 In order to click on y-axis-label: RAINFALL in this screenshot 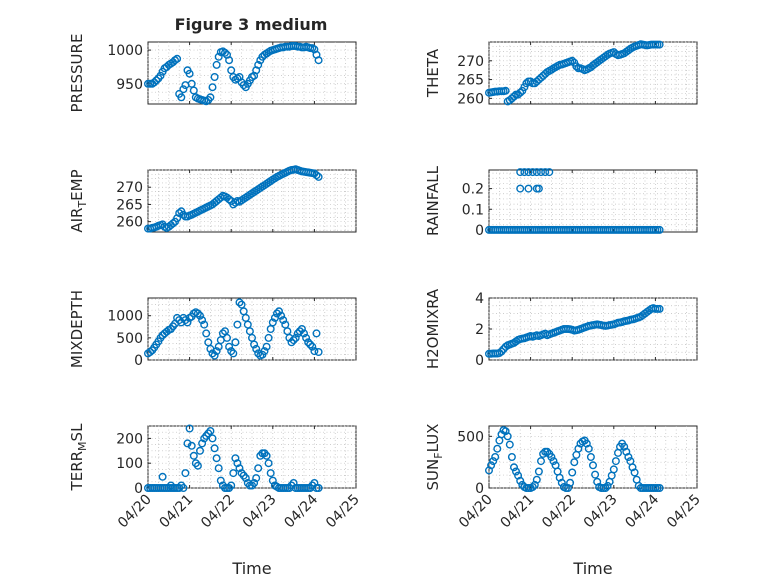, I will do `click(433, 200)`.